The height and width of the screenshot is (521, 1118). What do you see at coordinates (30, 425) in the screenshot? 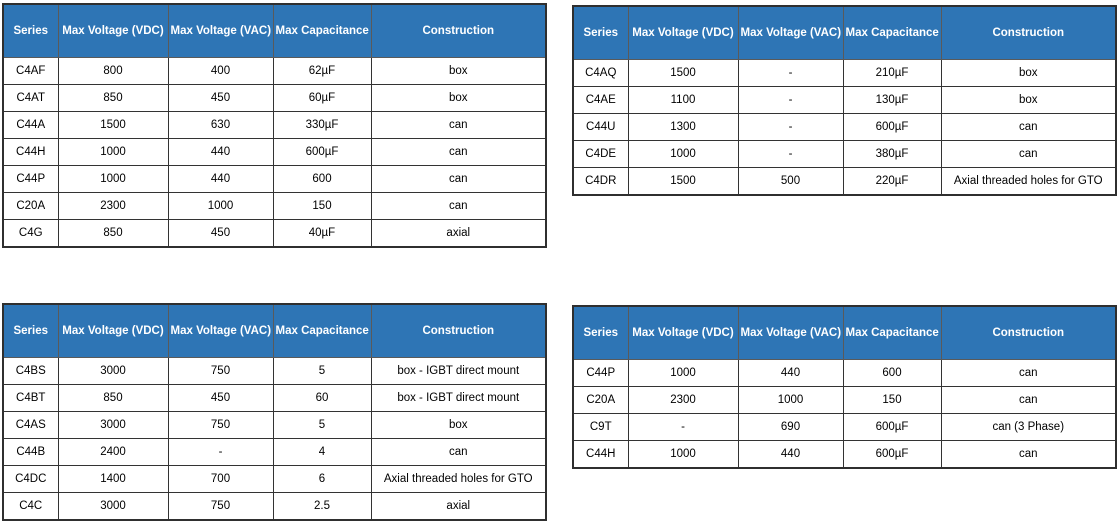
I see `series-cell: C4AS` at bounding box center [30, 425].